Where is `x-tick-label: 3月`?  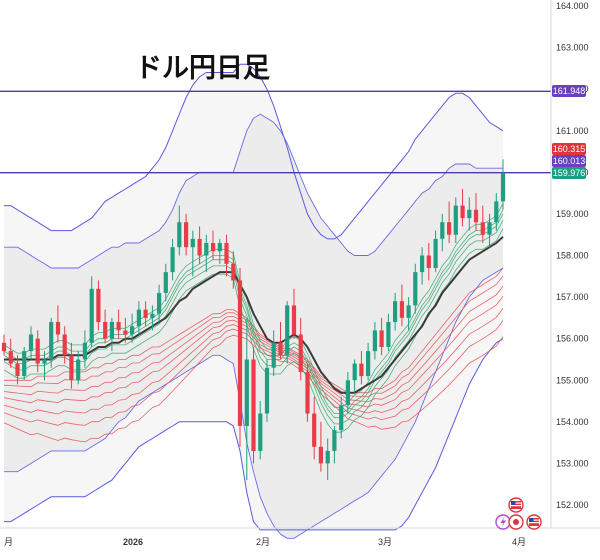
x-tick-label: 3月 is located at coordinates (385, 542).